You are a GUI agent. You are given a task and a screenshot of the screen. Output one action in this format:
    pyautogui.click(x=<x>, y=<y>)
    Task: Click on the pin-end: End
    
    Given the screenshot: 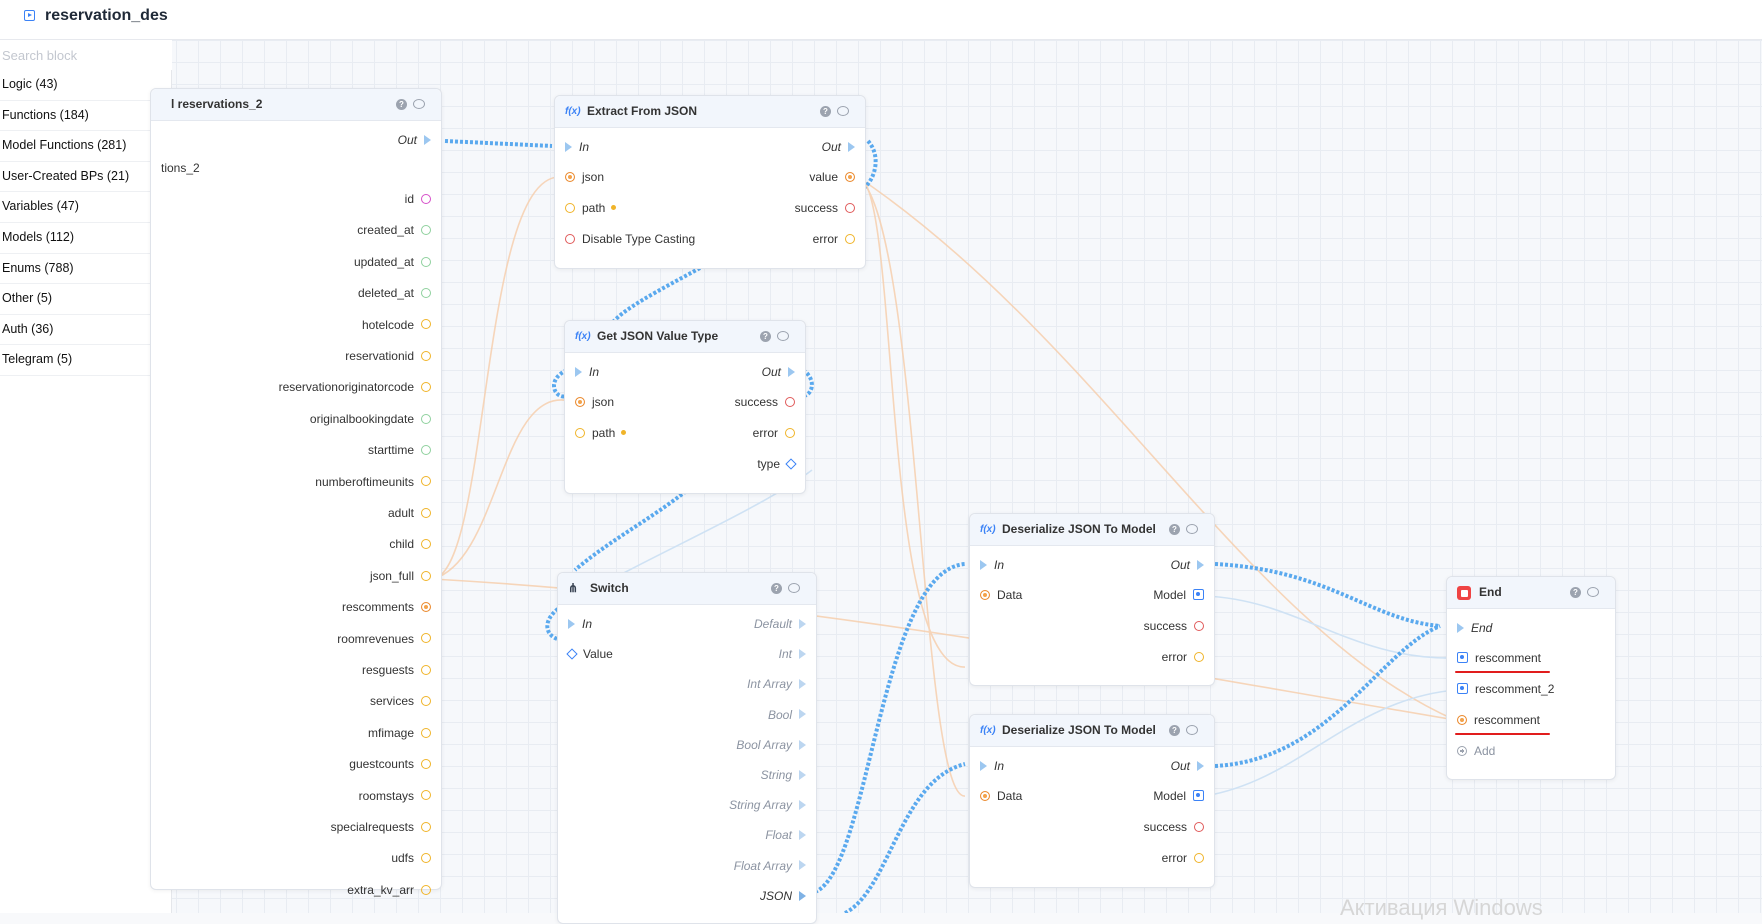 What is the action you would take?
    pyautogui.click(x=1474, y=628)
    